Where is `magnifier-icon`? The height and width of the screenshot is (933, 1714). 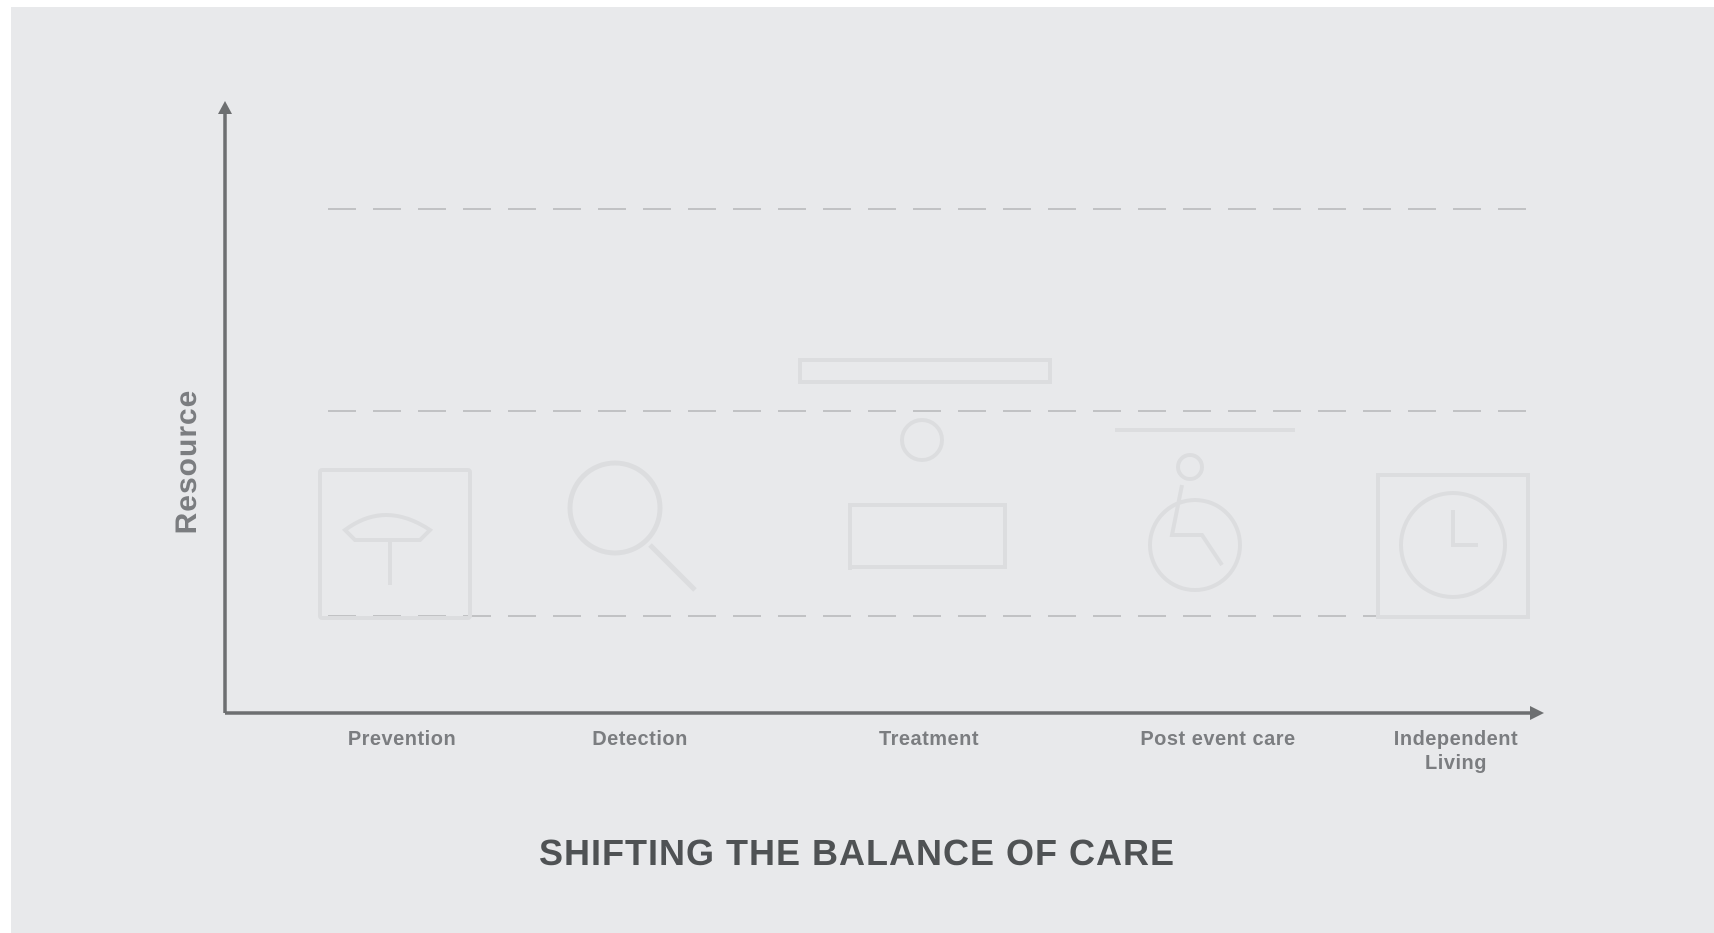 magnifier-icon is located at coordinates (632, 526).